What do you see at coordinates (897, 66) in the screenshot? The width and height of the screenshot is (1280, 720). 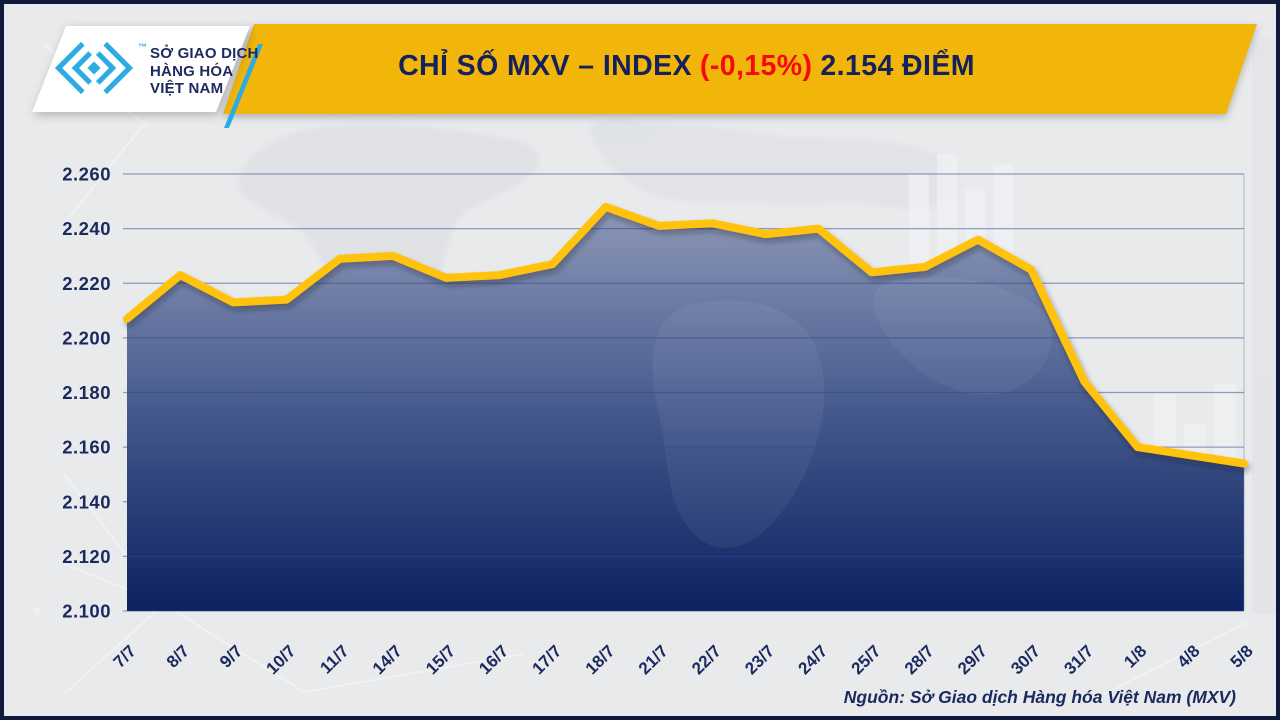 I see `title-value: 2.154 ĐIỂM` at bounding box center [897, 66].